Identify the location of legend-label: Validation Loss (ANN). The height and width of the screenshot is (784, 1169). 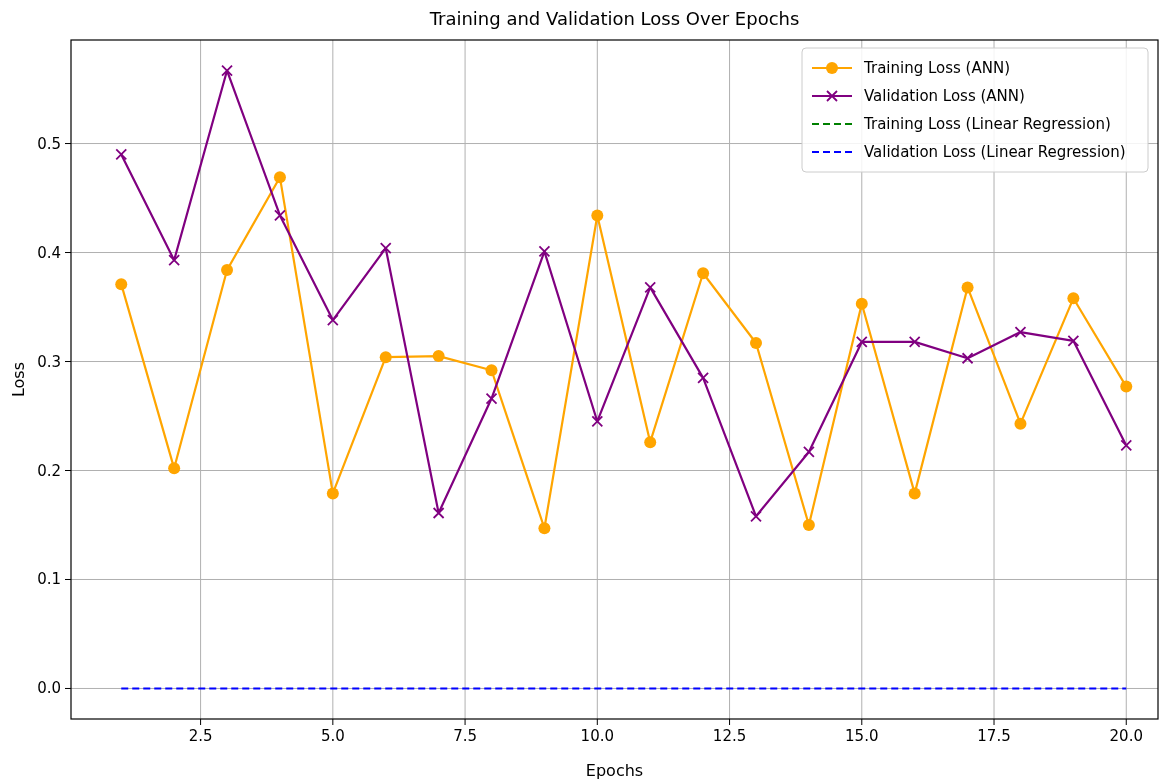
(944, 96).